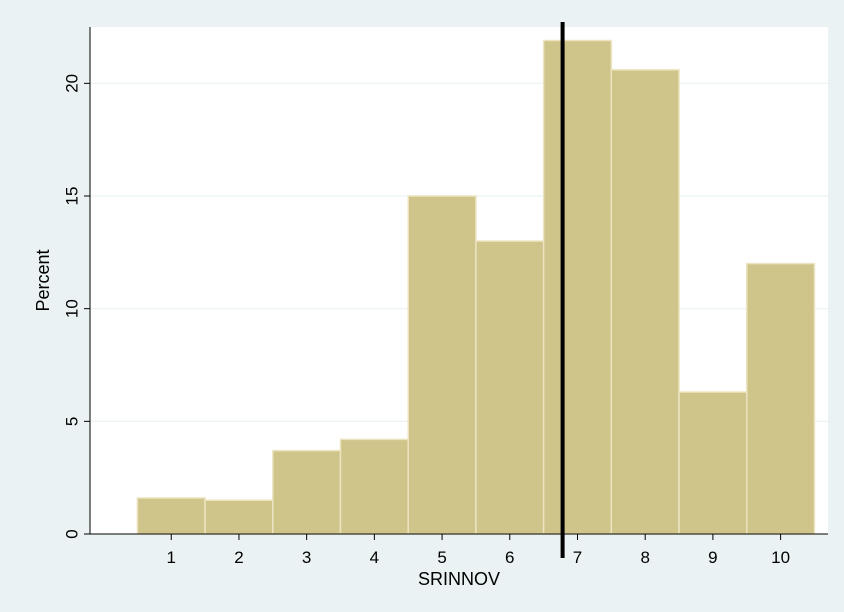 The width and height of the screenshot is (844, 612). Describe the element at coordinates (43, 280) in the screenshot. I see `y-axis-title: Percent` at that location.